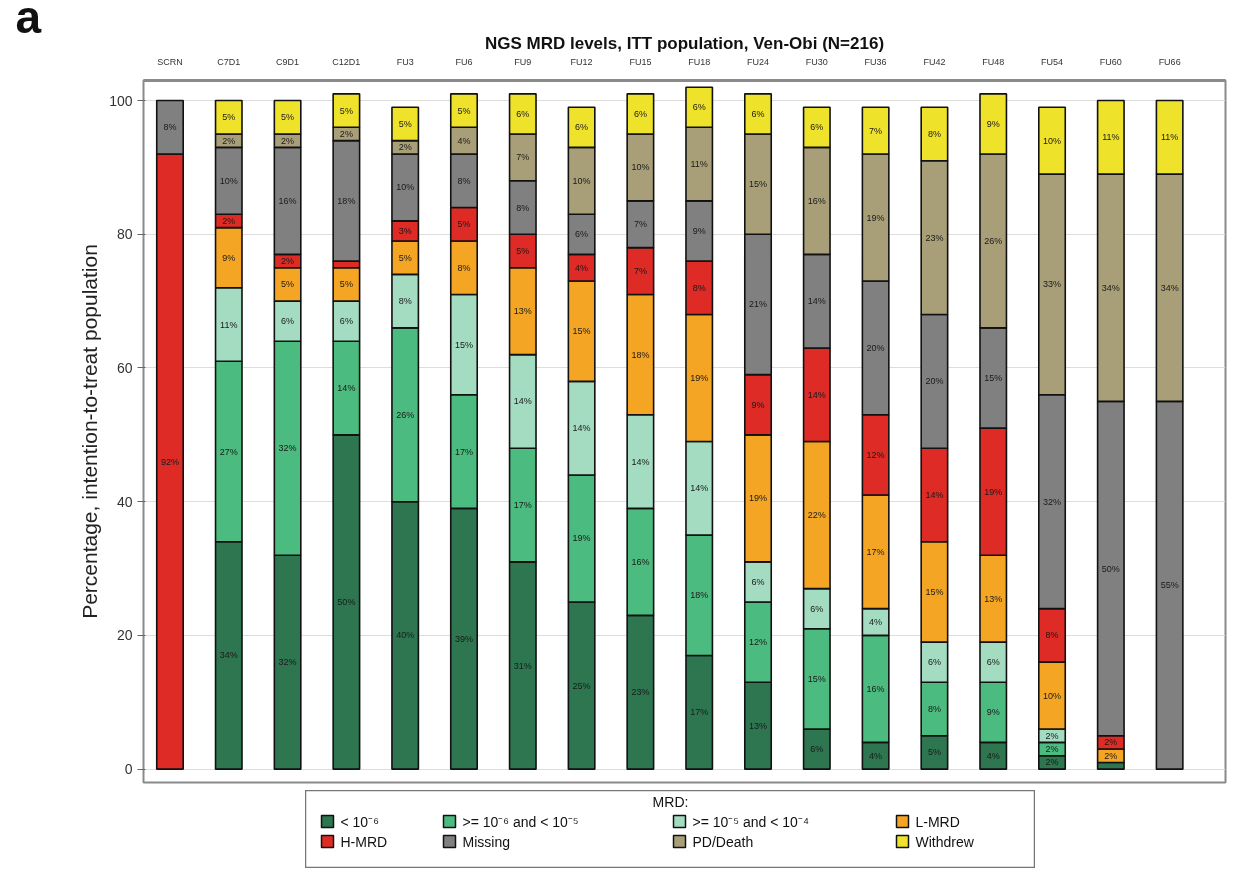 This screenshot has height=874, width=1235. I want to click on x-tick-label: FU66, so click(1169, 61).